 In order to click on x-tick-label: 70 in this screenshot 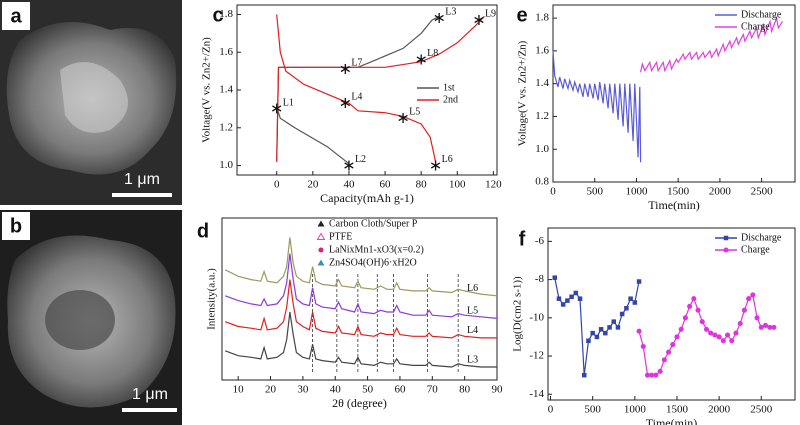, I will do `click(433, 390)`.